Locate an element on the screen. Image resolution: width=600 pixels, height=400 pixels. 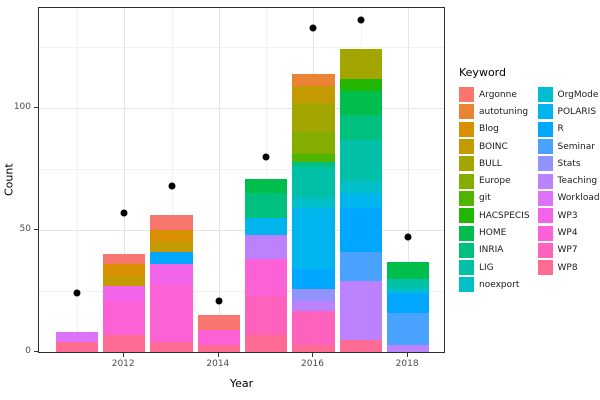
legend-item: Blog is located at coordinates (492, 129).